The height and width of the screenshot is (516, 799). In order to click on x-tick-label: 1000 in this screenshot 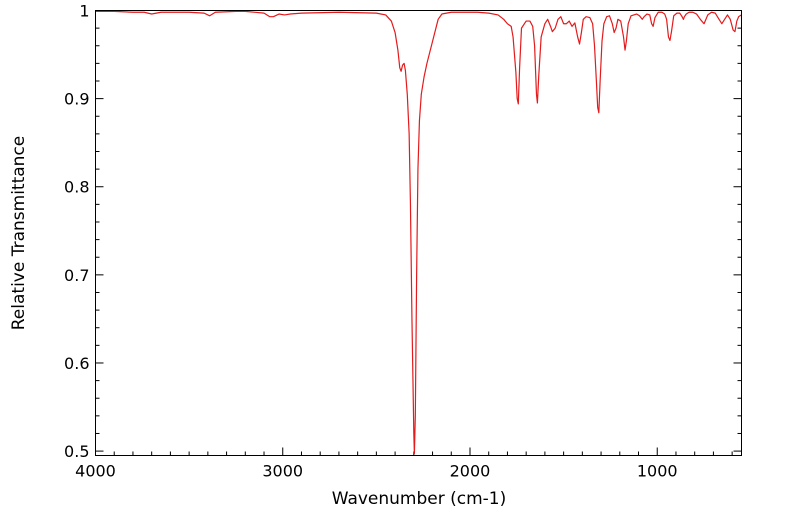, I will do `click(657, 471)`.